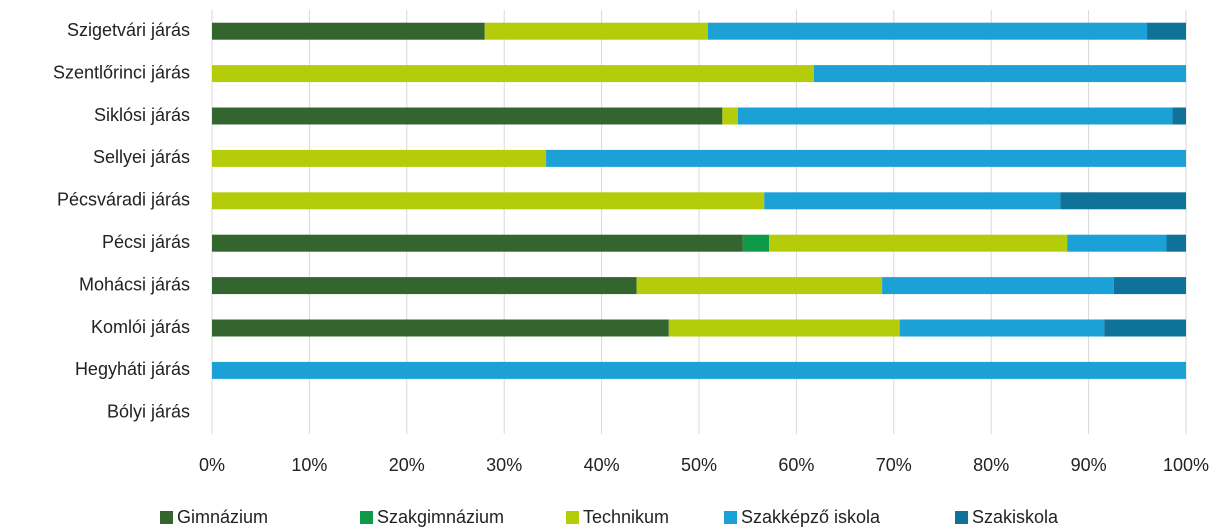 The height and width of the screenshot is (529, 1216). I want to click on legend-label: Szakképző iskola, so click(811, 517).